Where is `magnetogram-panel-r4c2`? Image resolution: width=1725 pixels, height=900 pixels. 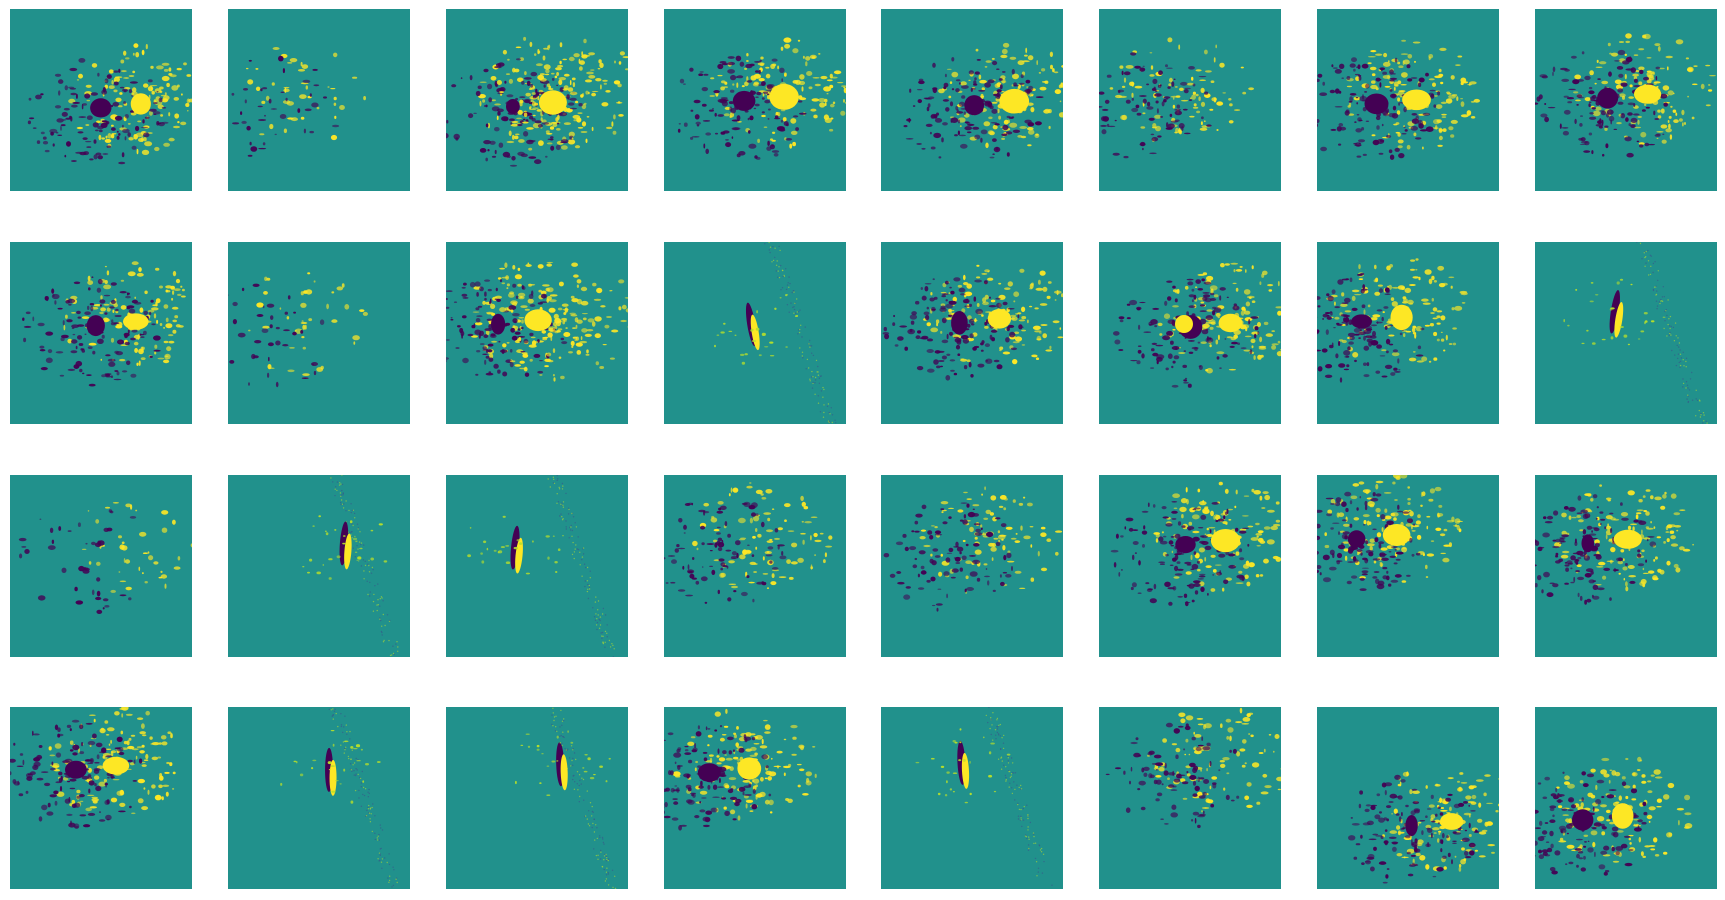 magnetogram-panel-r4c2 is located at coordinates (318, 798).